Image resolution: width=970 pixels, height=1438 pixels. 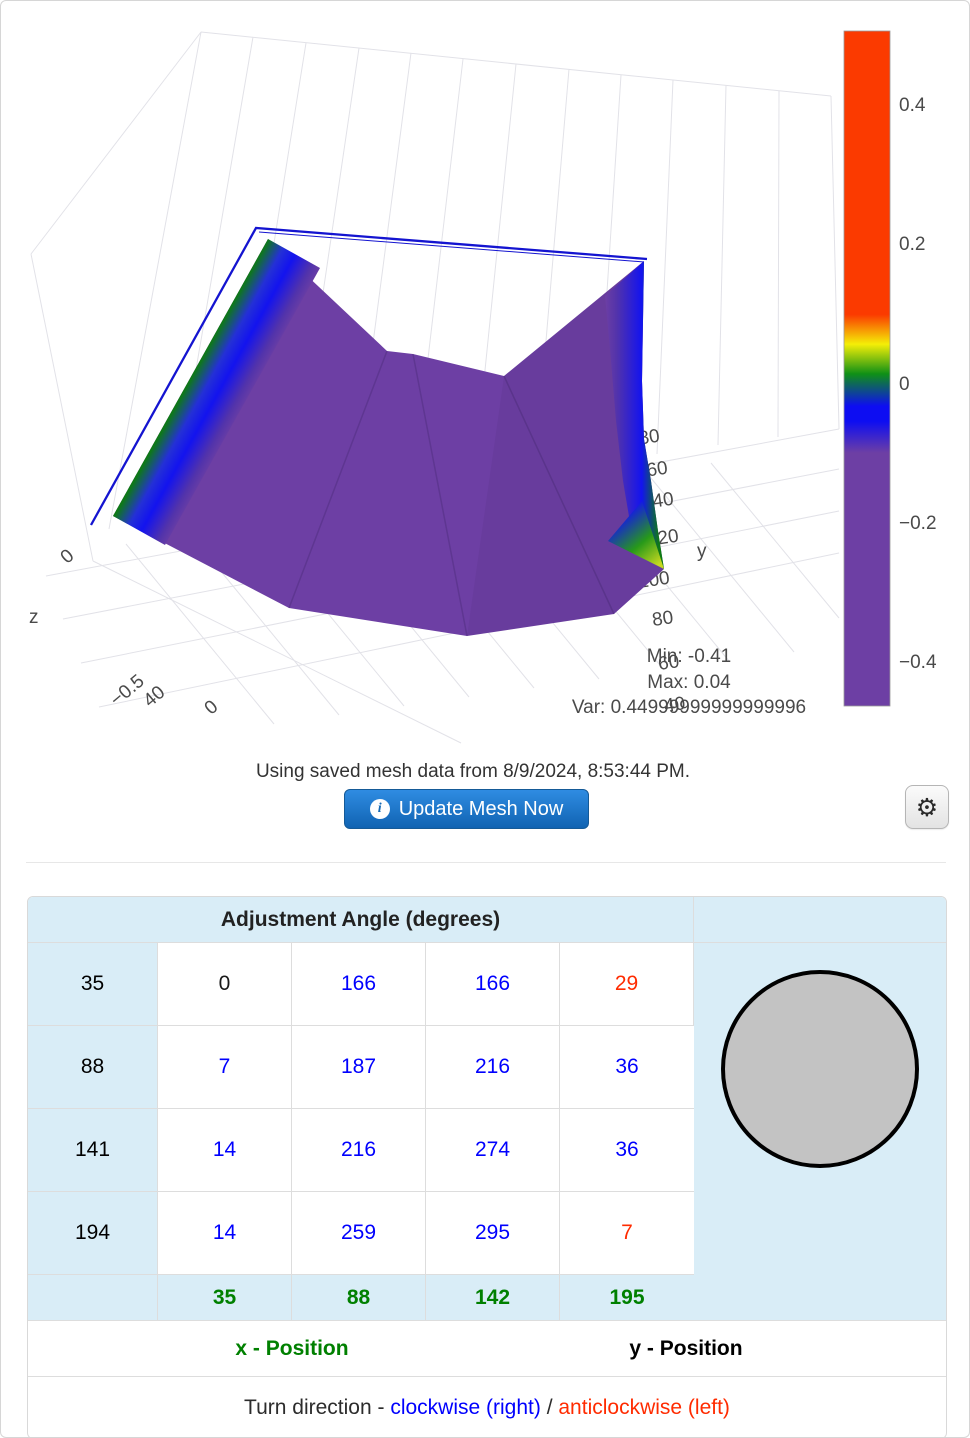 What do you see at coordinates (359, 1067) in the screenshot?
I see `angle-cell: 187` at bounding box center [359, 1067].